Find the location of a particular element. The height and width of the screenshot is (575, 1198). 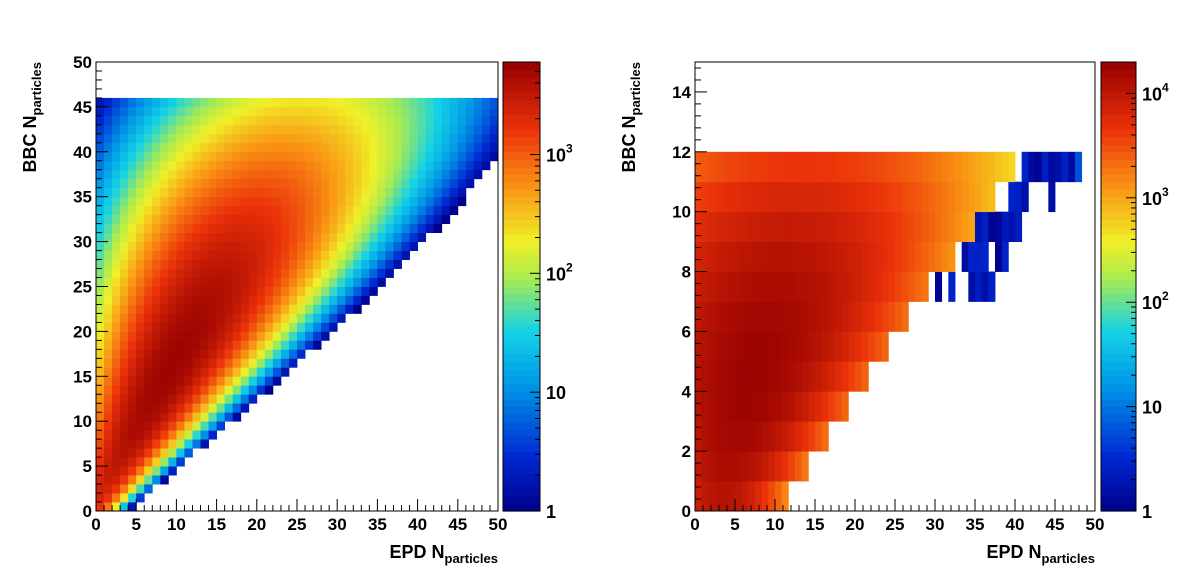

x-tick-label: 45 is located at coordinates (1055, 524).